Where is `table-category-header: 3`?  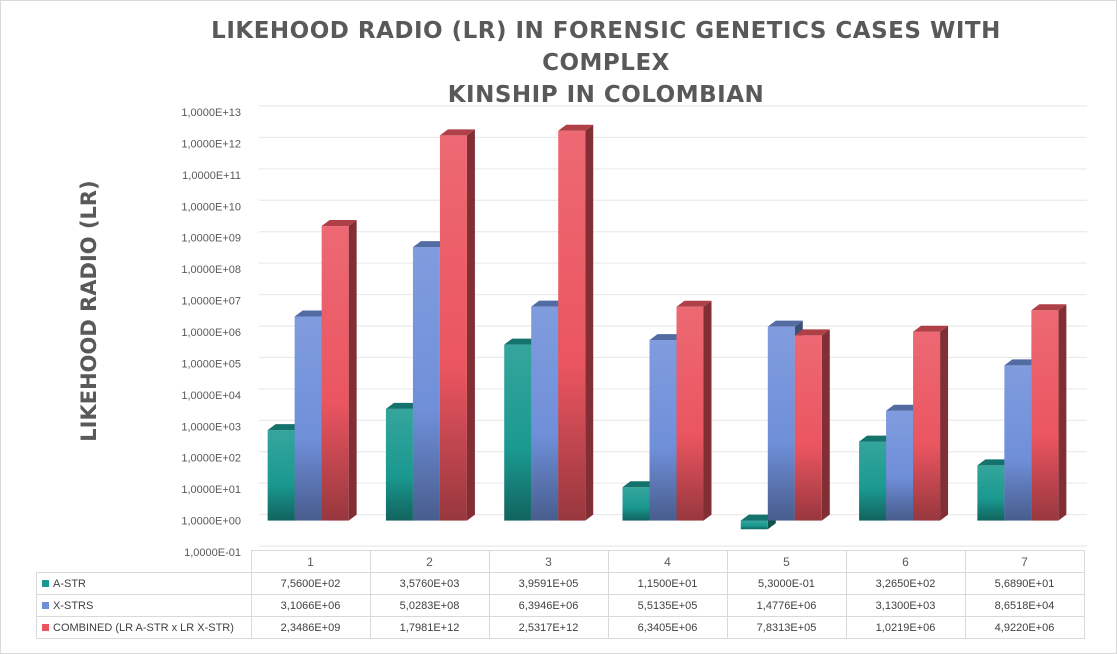 table-category-header: 3 is located at coordinates (548, 561).